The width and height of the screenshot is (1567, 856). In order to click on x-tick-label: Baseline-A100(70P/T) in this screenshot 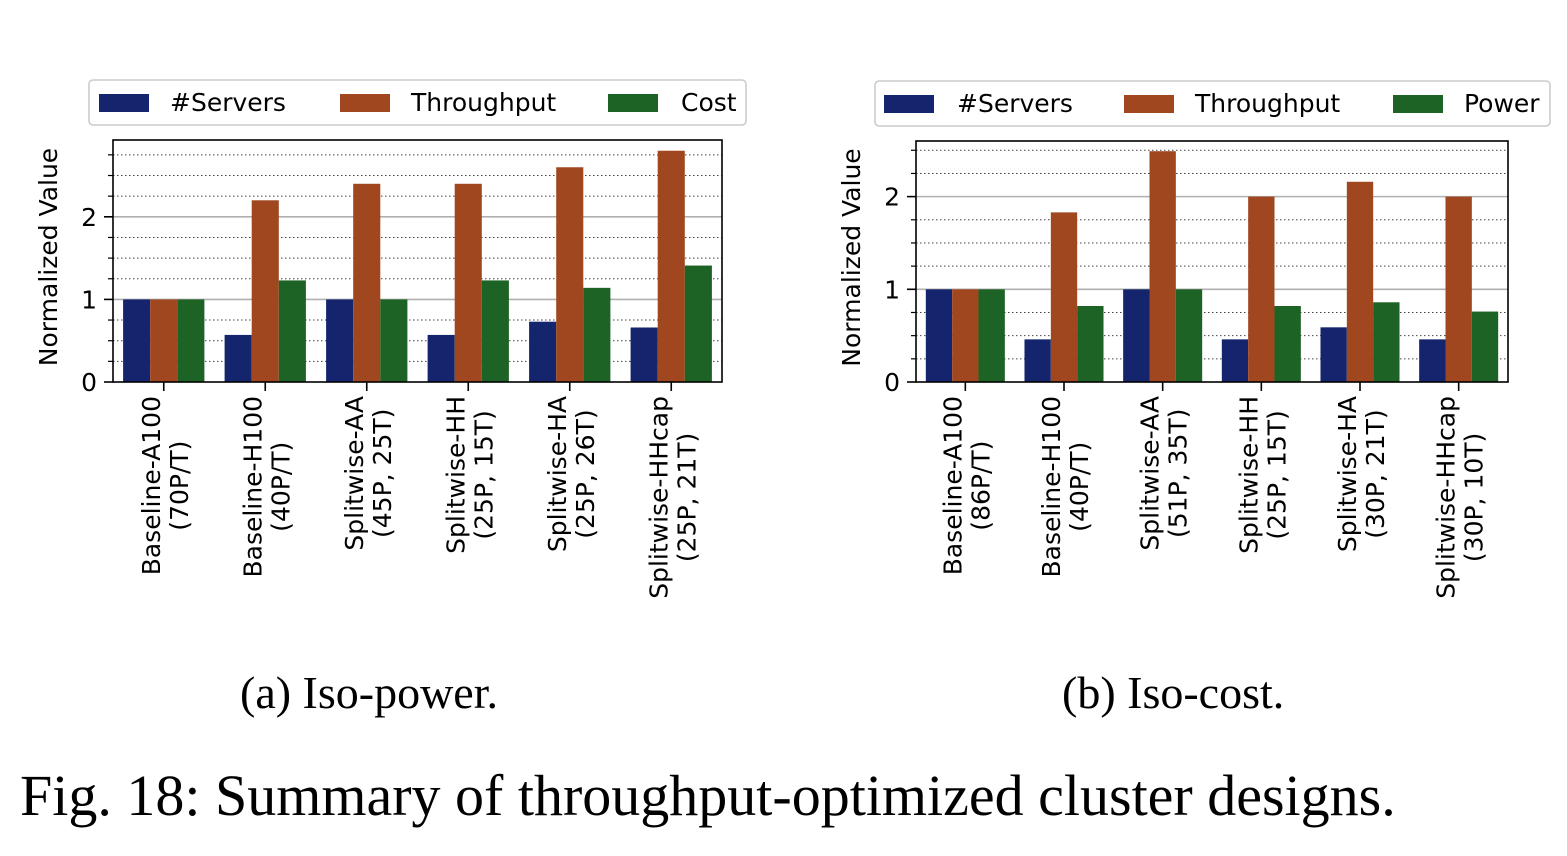, I will do `click(165, 485)`.